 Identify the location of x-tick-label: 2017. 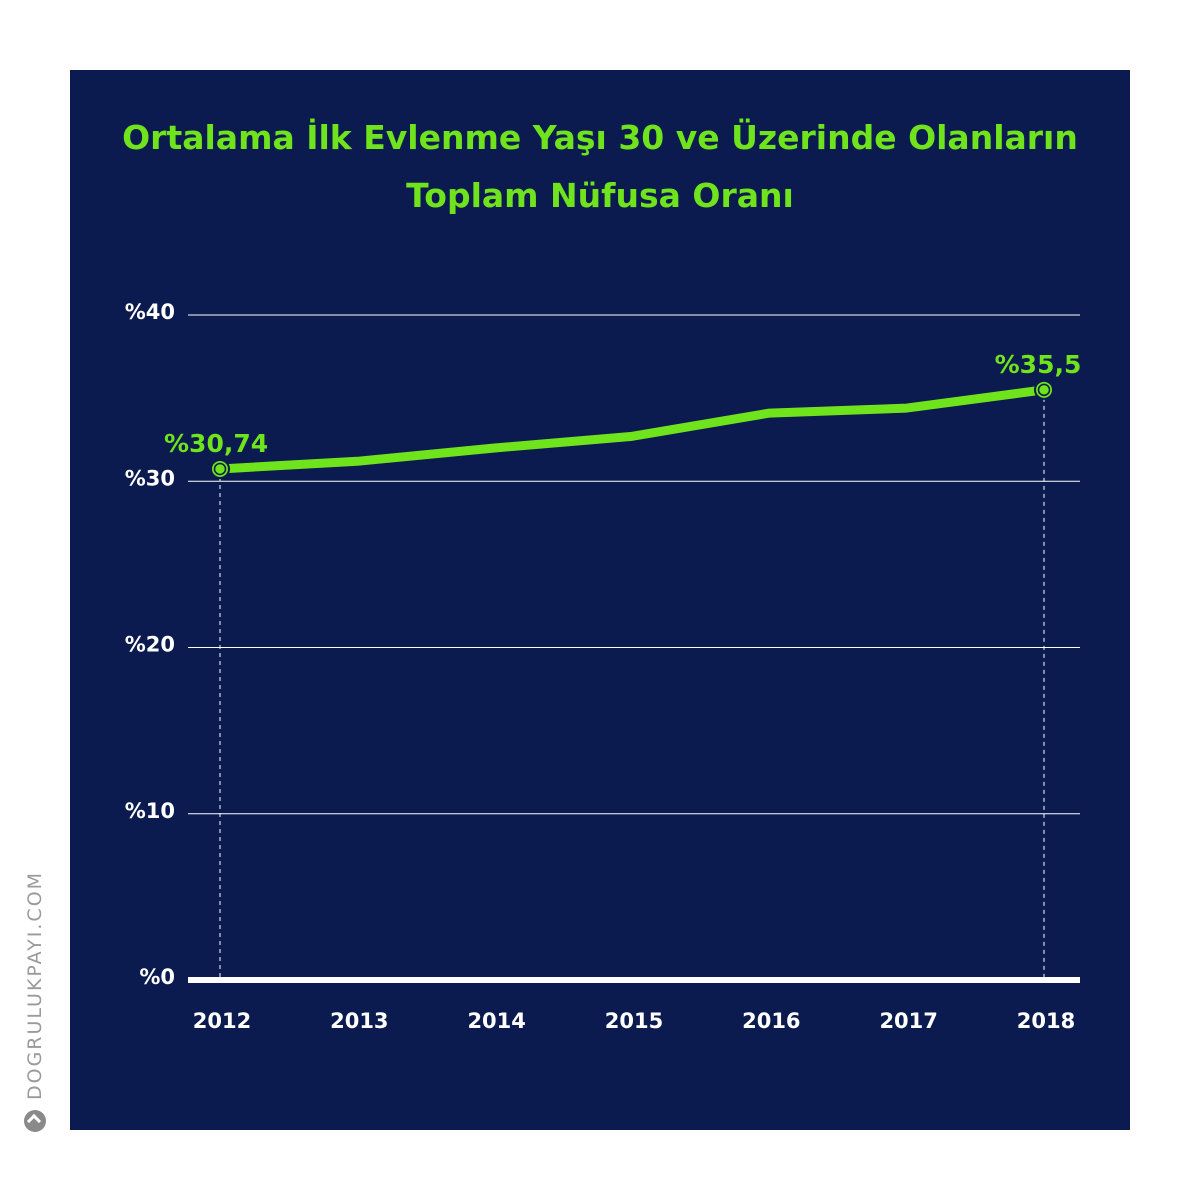
(908, 1021).